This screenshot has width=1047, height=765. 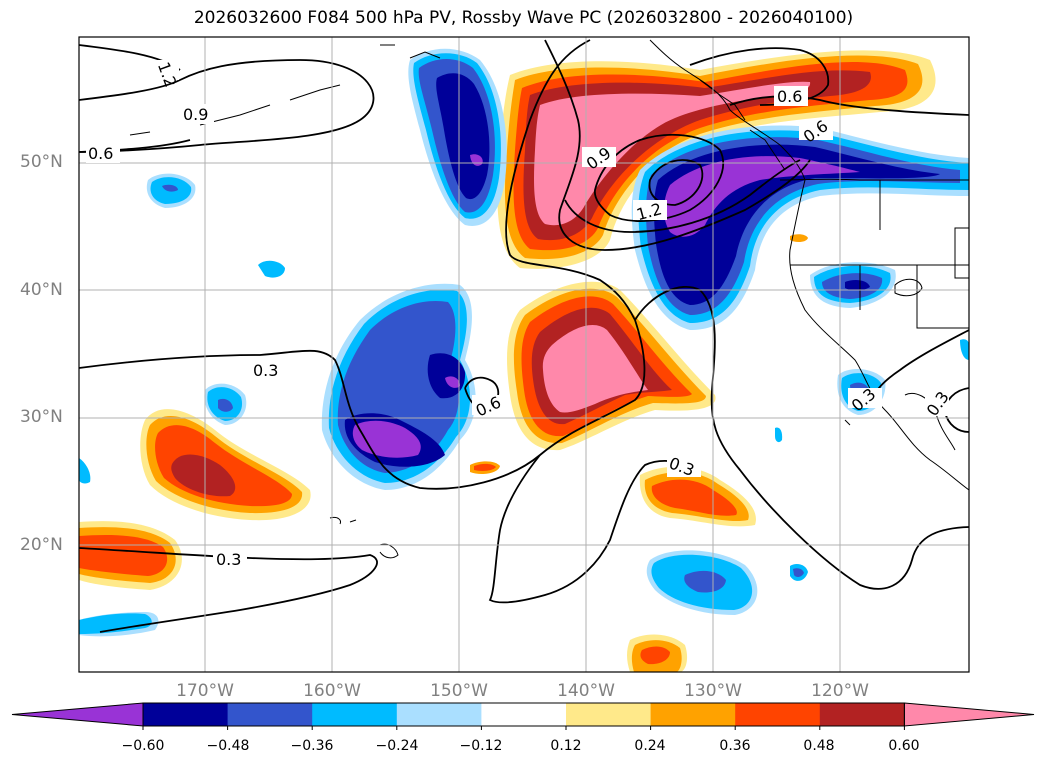 What do you see at coordinates (205, 691) in the screenshot?
I see `lon-label-170w: 170°W` at bounding box center [205, 691].